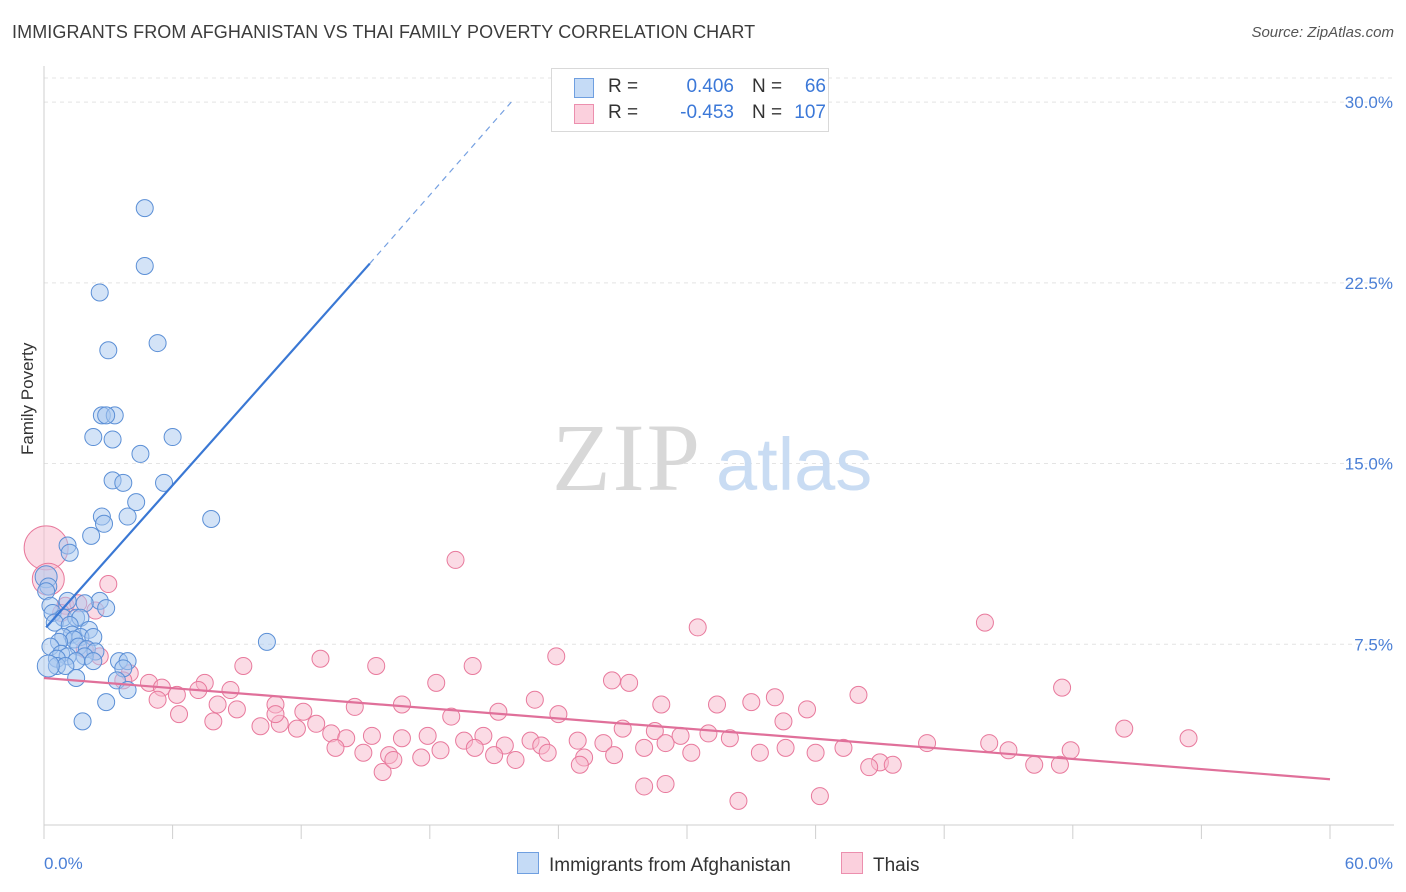 Image resolution: width=1406 pixels, height=892 pixels. Describe the element at coordinates (1369, 863) in the screenshot. I see `x-tick-label: 60.0%` at that location.